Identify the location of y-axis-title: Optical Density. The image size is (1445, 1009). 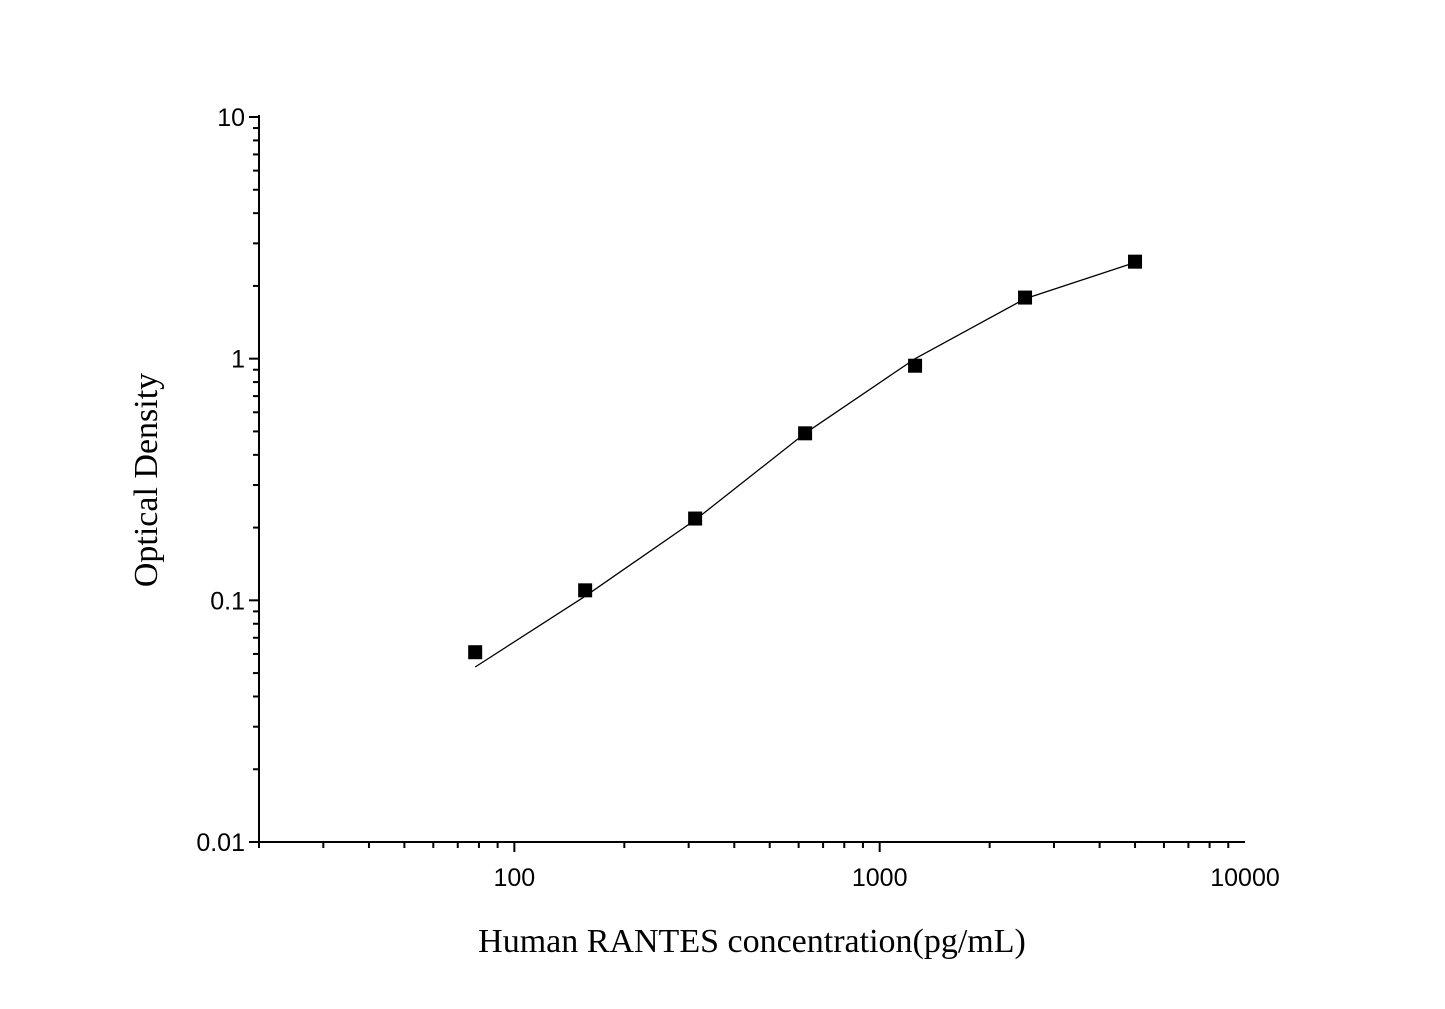
(146, 480).